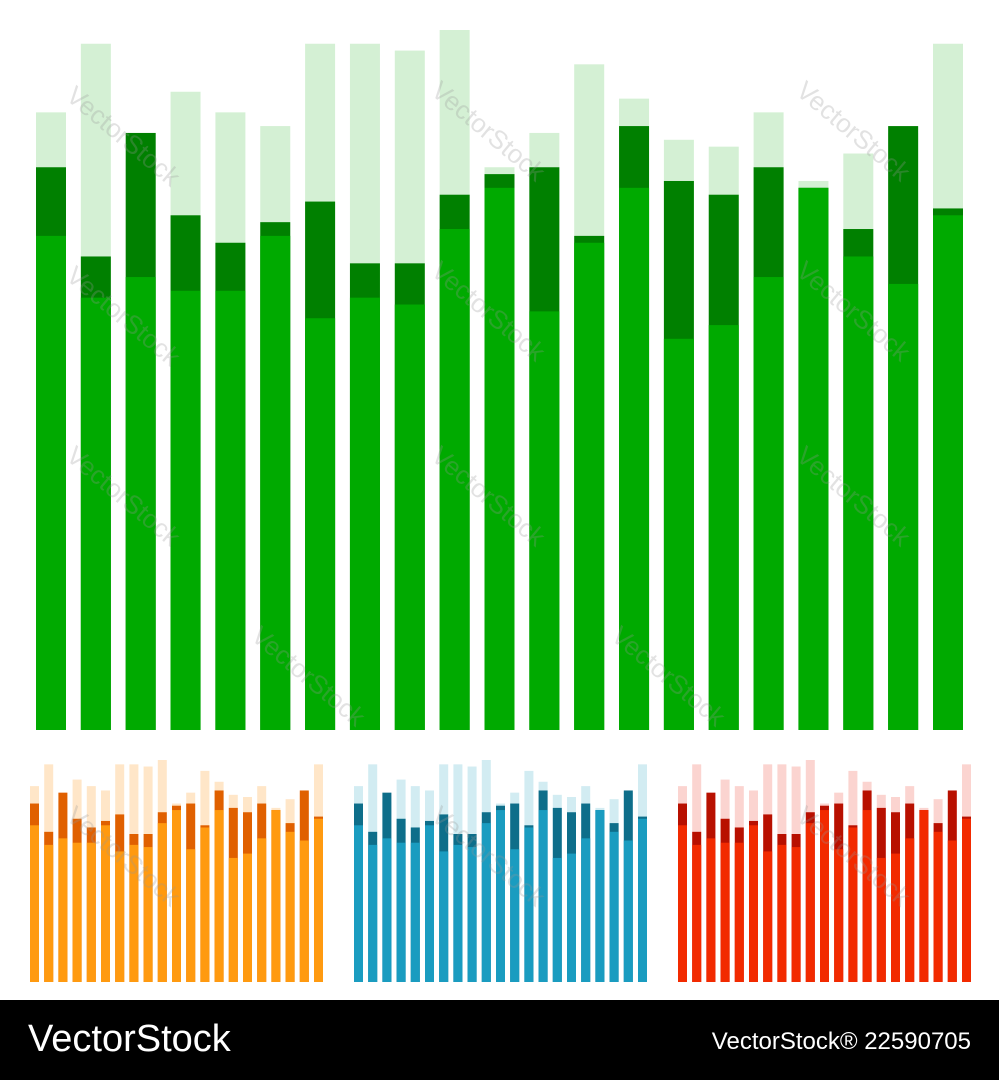  Describe the element at coordinates (129, 1039) in the screenshot. I see `footer-brand-logo: VectorStock` at that location.